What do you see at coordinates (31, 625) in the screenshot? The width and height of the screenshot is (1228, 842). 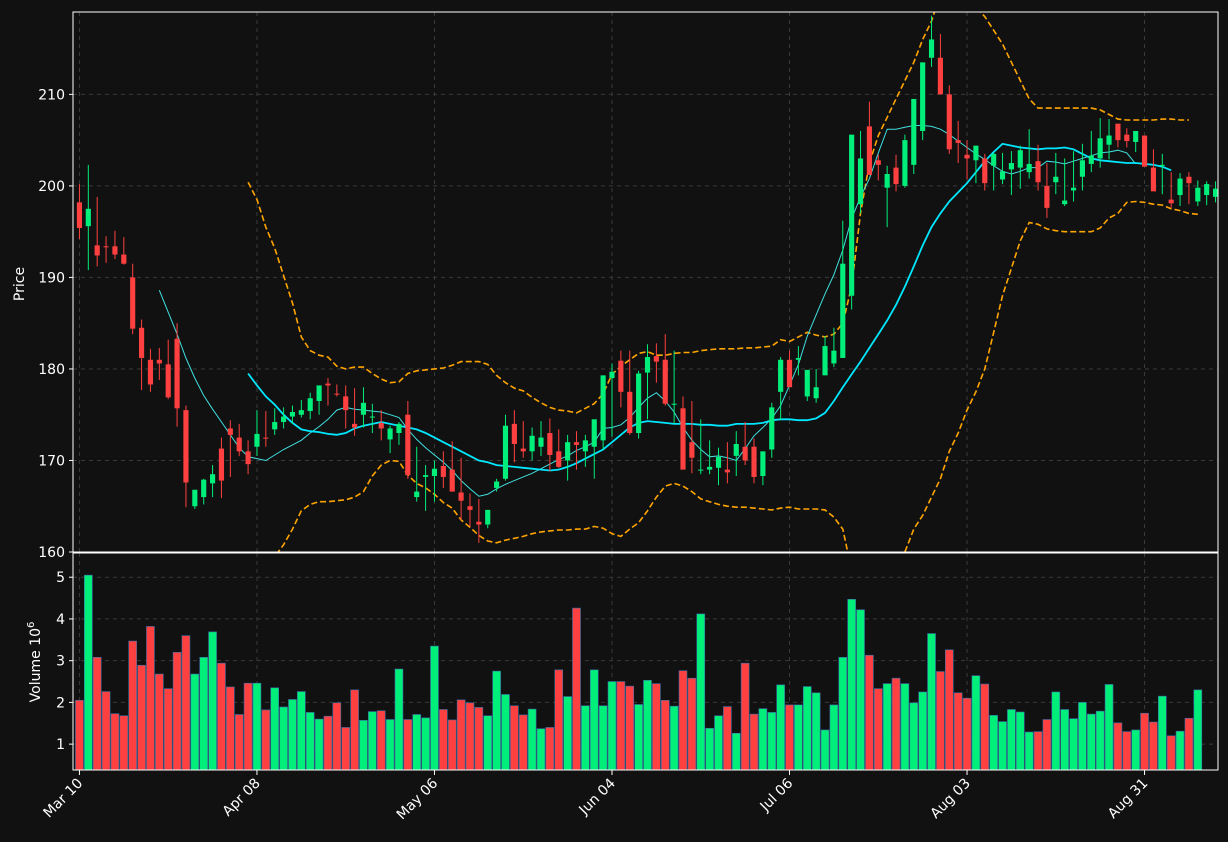 I see `volume-axis-exponent: 6` at bounding box center [31, 625].